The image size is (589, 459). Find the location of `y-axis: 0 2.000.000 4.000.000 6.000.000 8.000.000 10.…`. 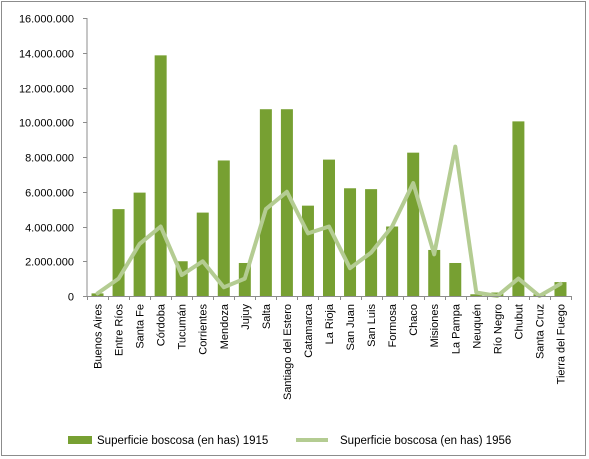

y-axis: 0 2.000.000 4.000.000 6.000.000 8.000.000 10.… is located at coordinates (53, 159).